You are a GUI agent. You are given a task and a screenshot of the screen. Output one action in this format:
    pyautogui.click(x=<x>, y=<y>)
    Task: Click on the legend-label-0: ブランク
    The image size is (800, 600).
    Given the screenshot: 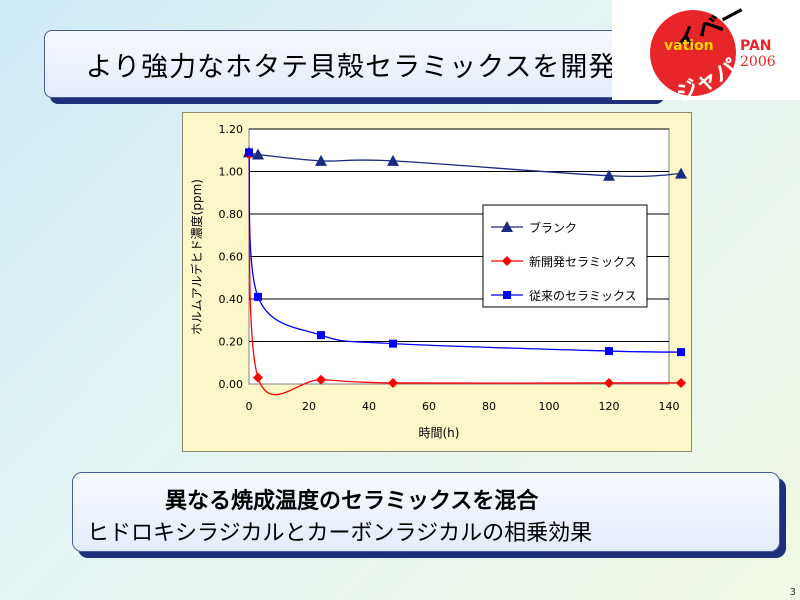 What is the action you would take?
    pyautogui.click(x=553, y=227)
    